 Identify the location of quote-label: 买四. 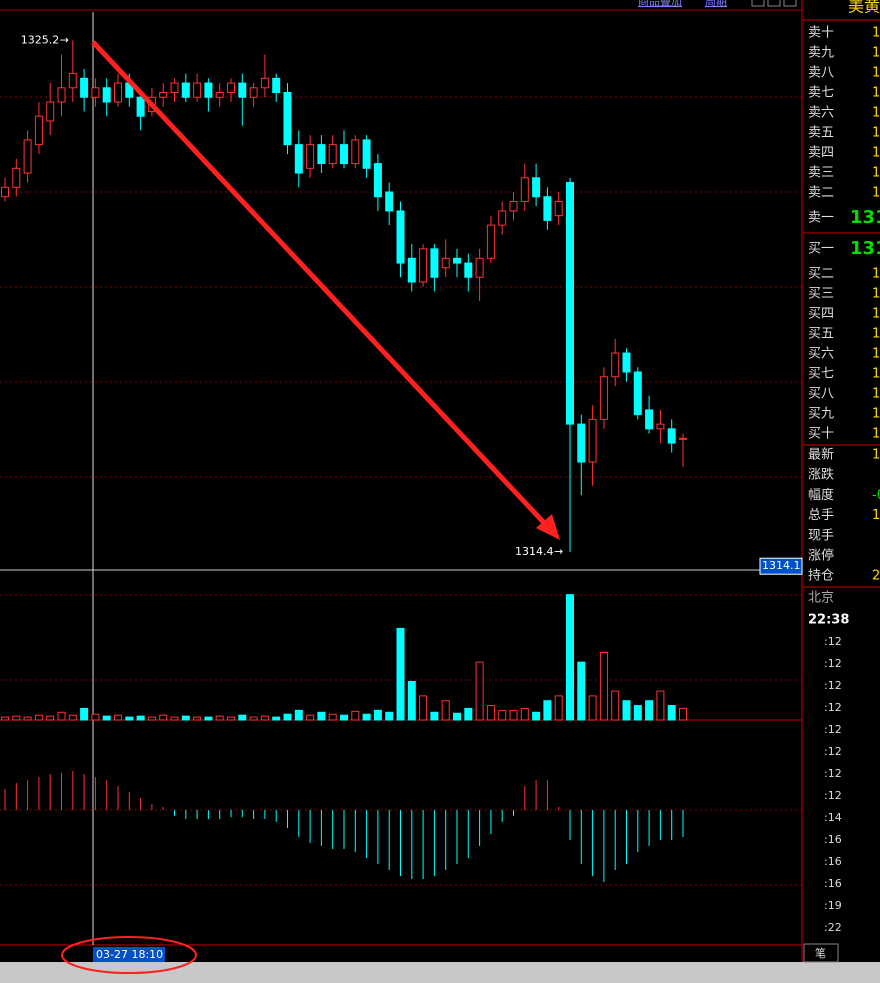
(821, 314).